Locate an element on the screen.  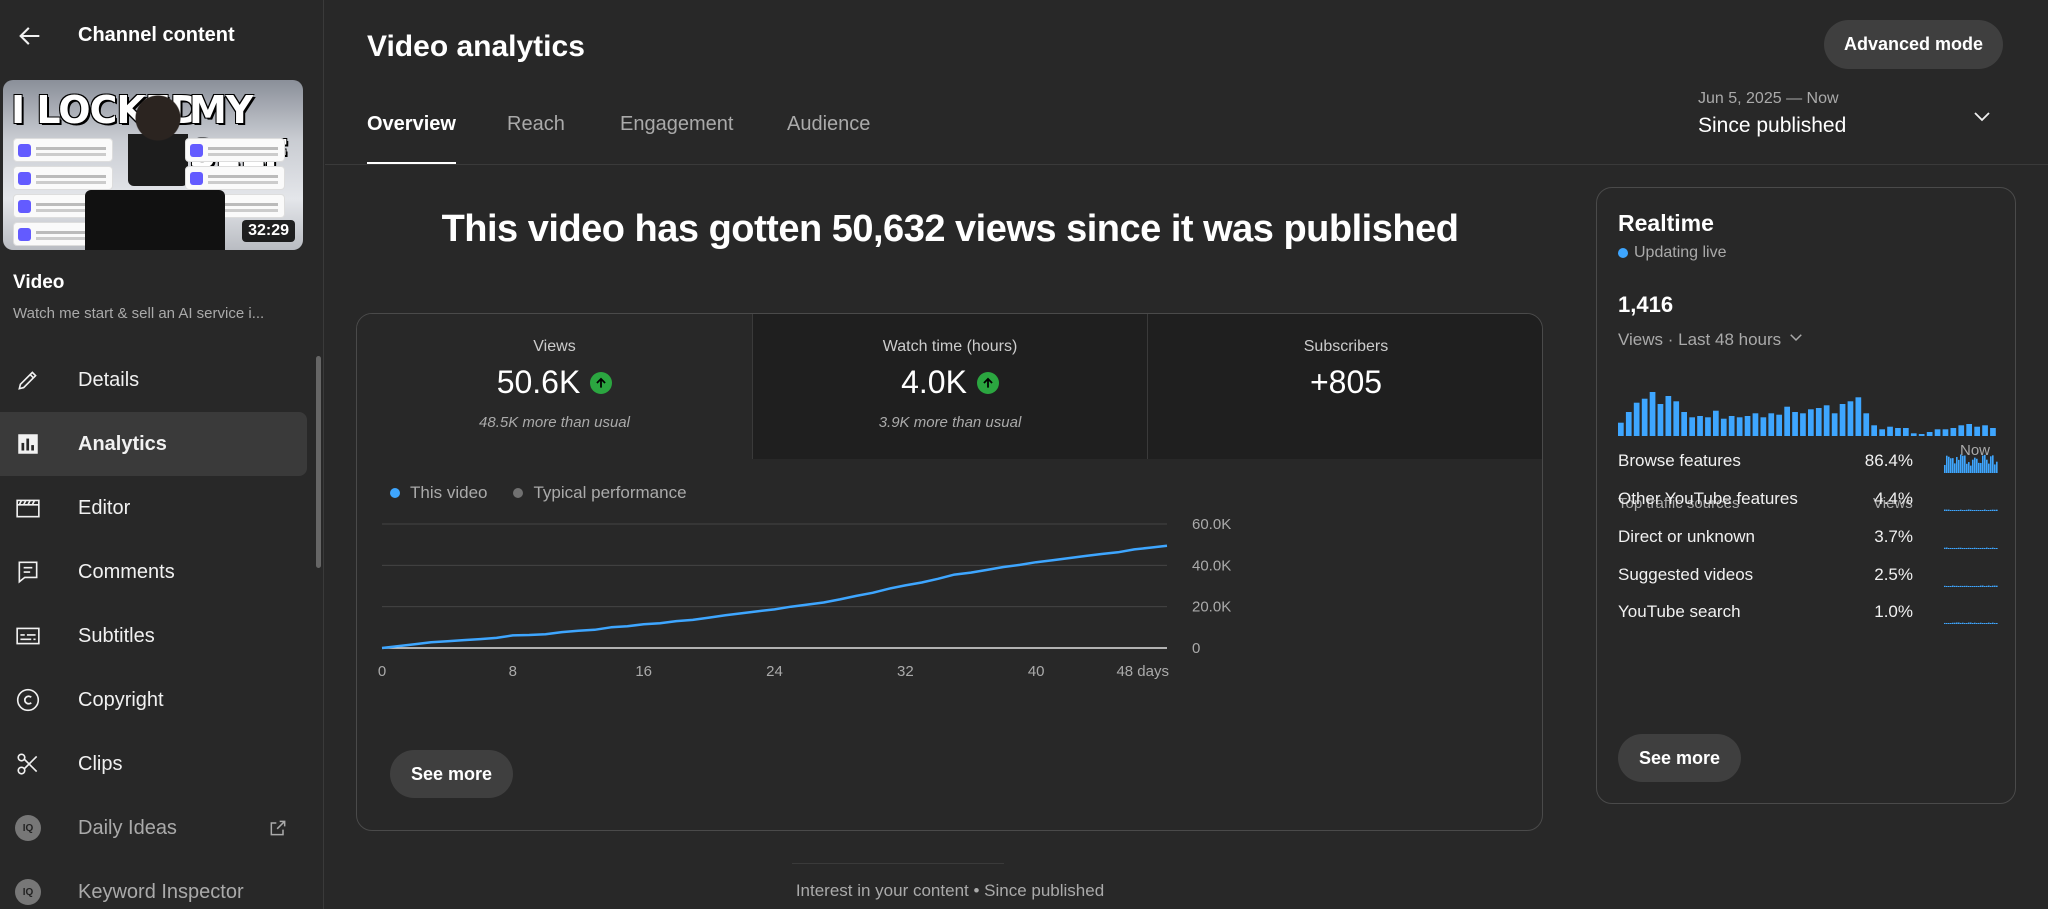
sidebar-item-subtitles: Subtitles is located at coordinates (153, 636).